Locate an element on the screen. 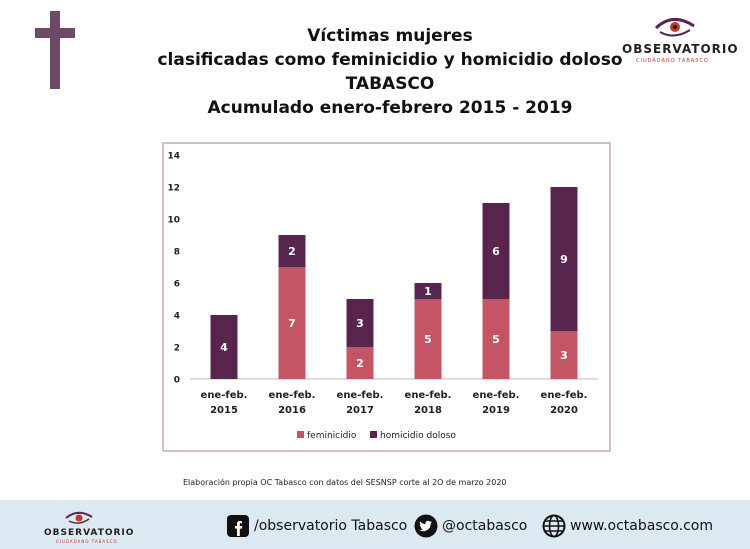 Image resolution: width=750 pixels, height=549 pixels. legend-label: feminicidio is located at coordinates (332, 436).